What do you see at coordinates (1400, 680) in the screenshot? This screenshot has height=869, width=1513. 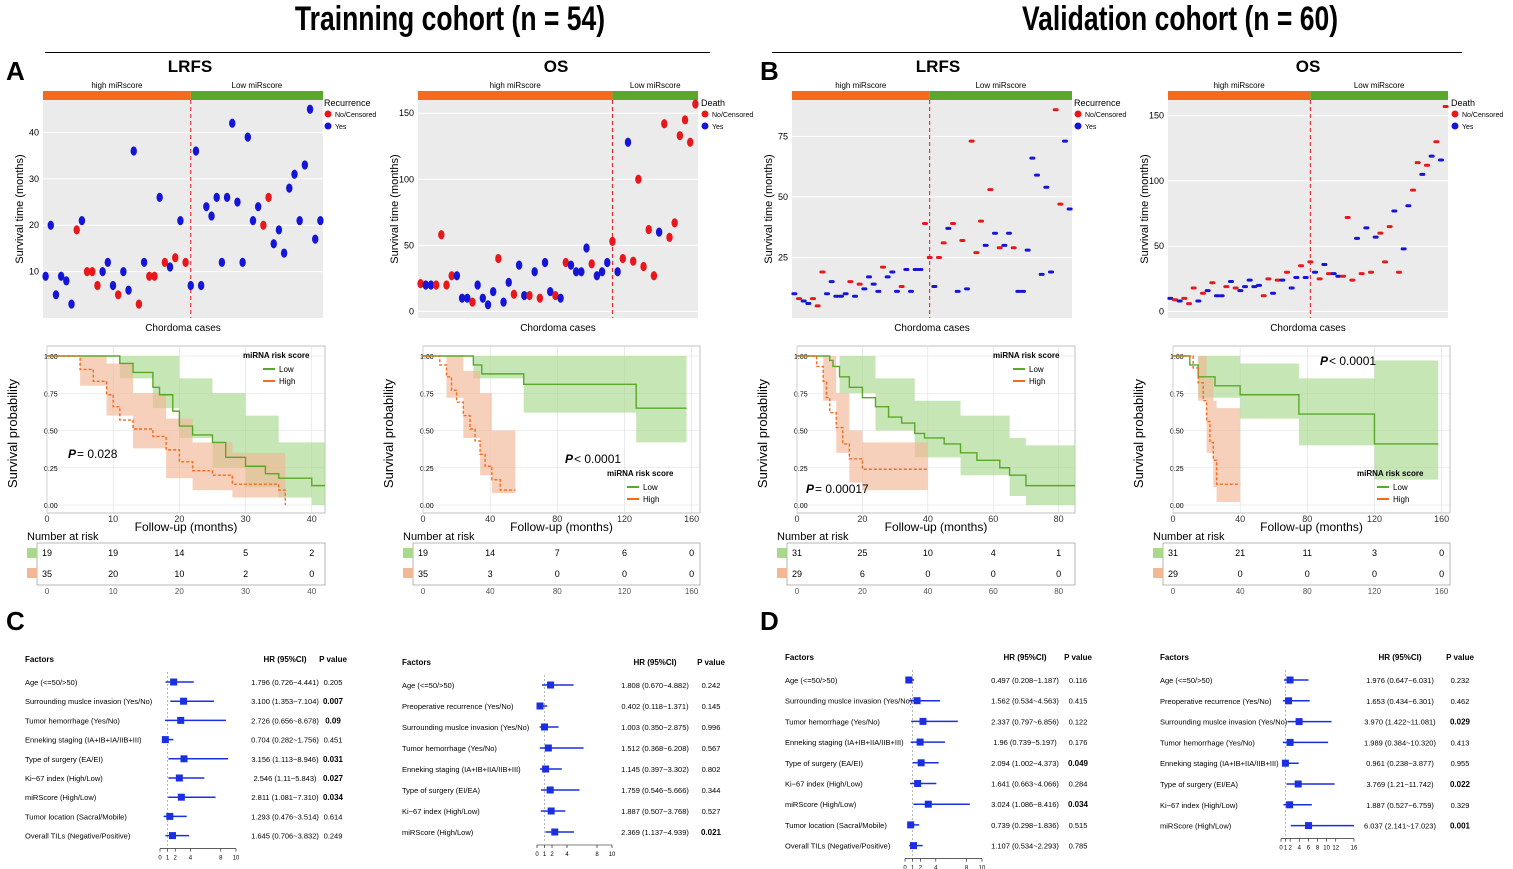 I see `forest-hr-text: 1.976 (0.647~6.031)` at bounding box center [1400, 680].